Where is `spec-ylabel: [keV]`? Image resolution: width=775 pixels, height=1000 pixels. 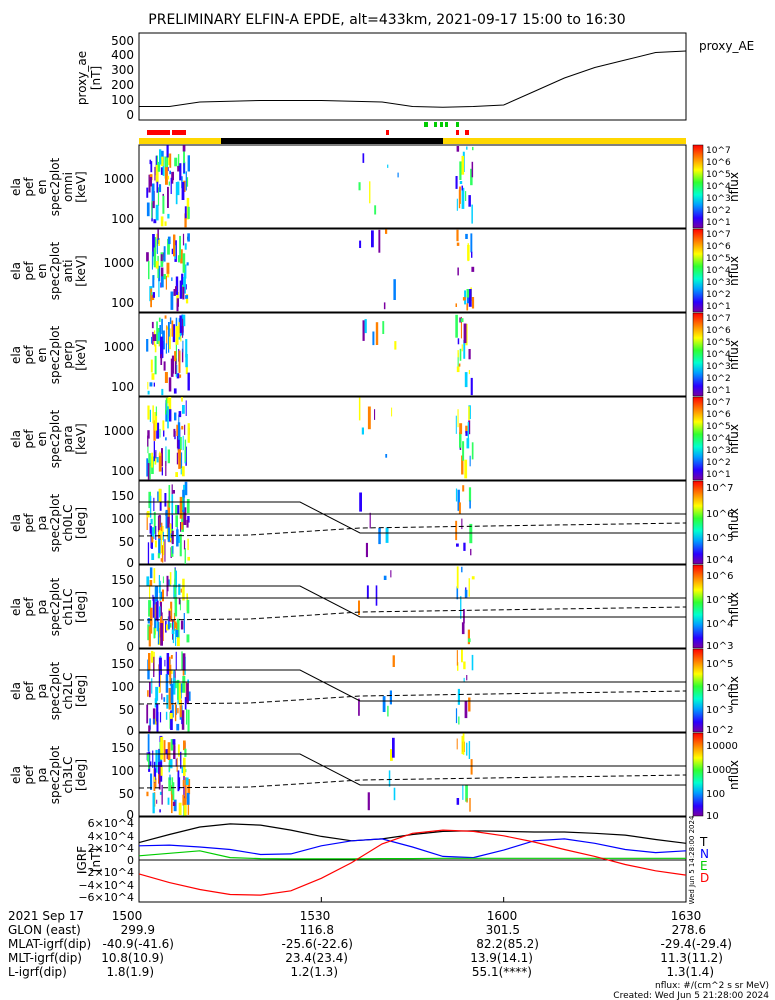 spec-ylabel: [keV] is located at coordinates (81, 186).